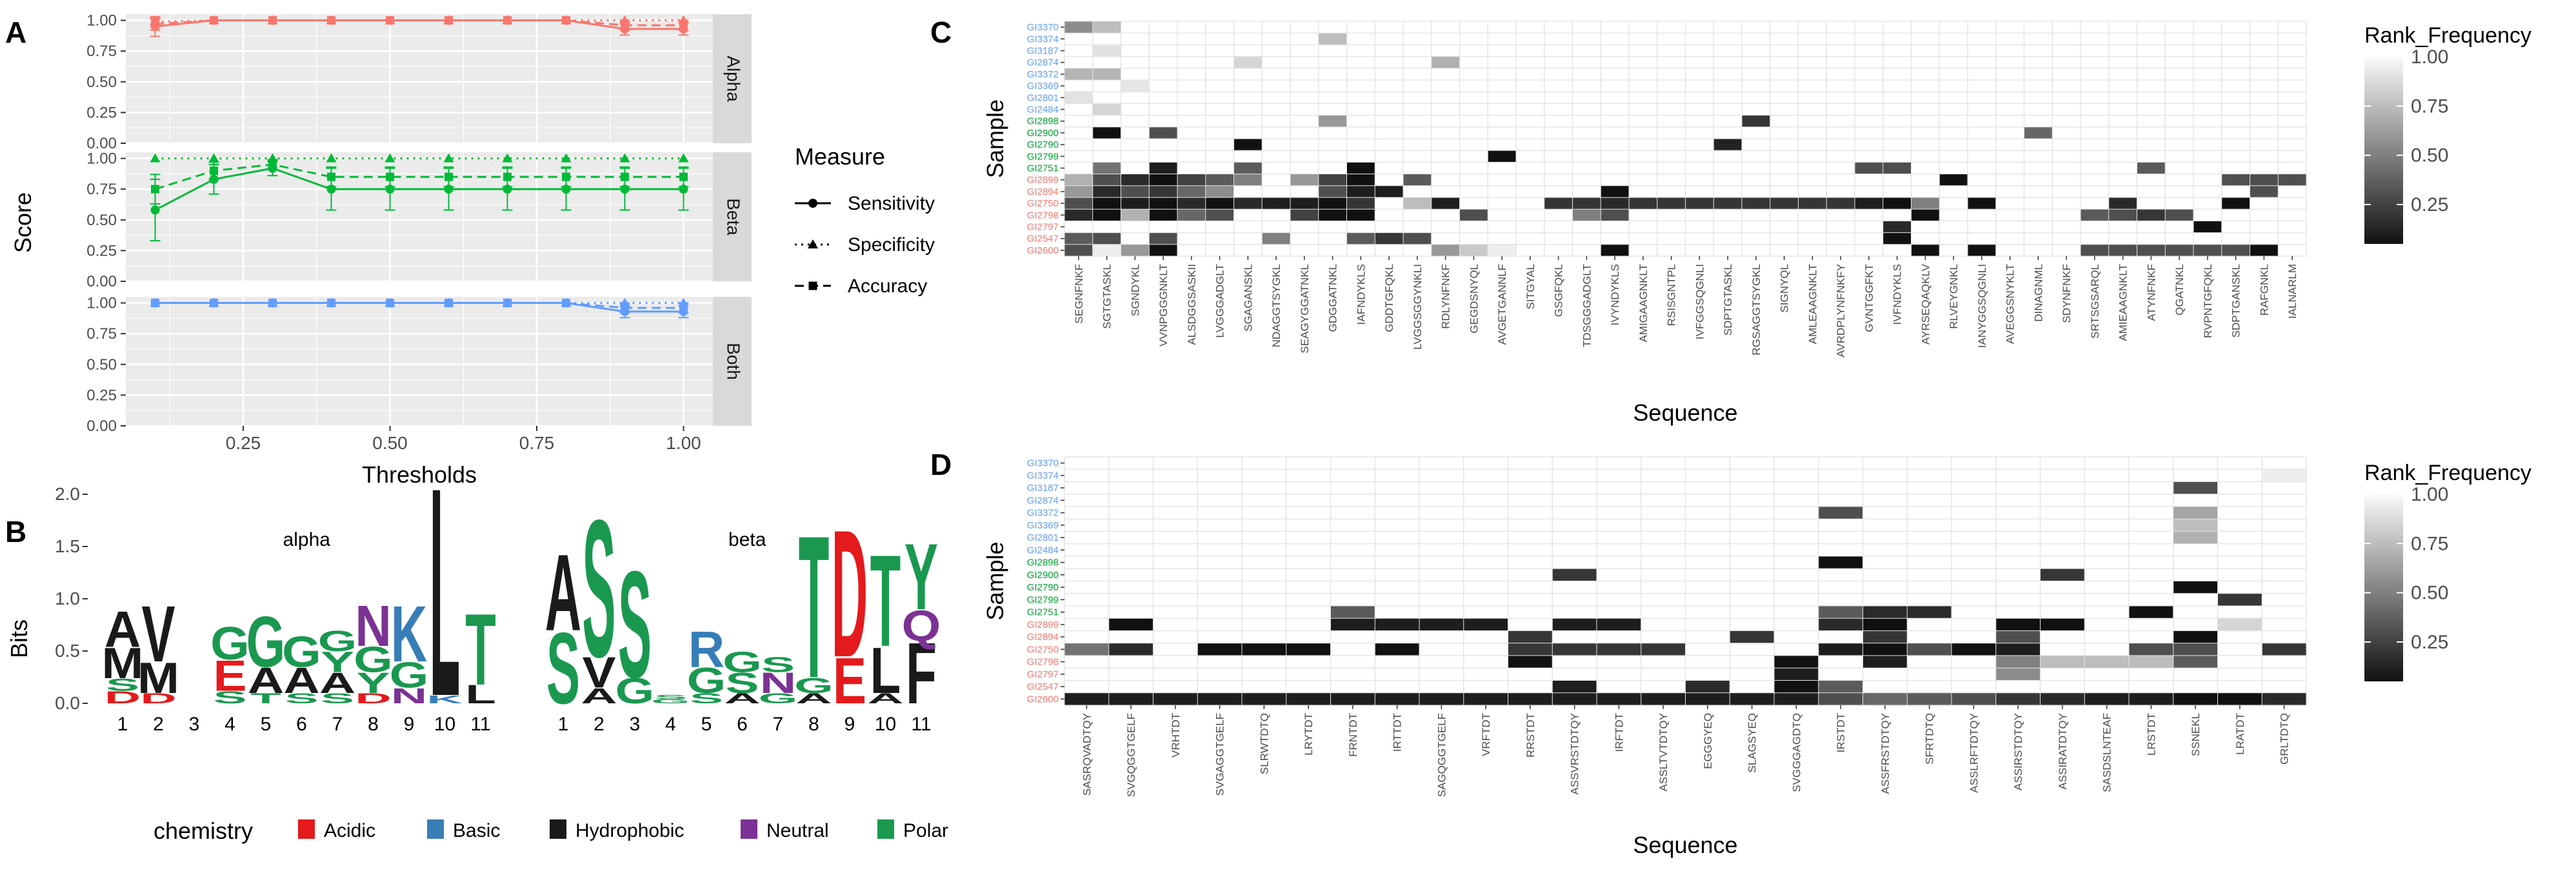 Image resolution: width=2576 pixels, height=873 pixels. Describe the element at coordinates (1474, 299) in the screenshot. I see `column-label: GEGDSNYQL` at that location.